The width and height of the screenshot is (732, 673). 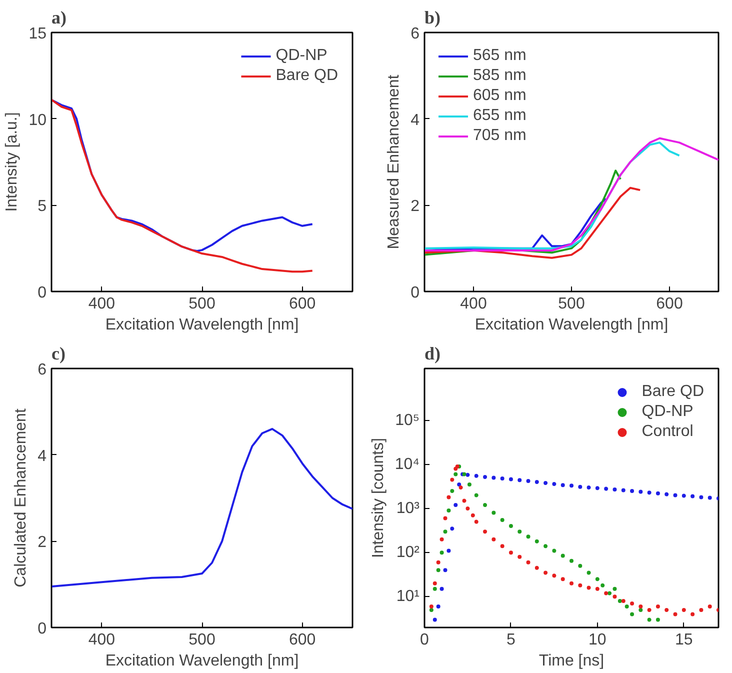 I want to click on y-axis-title: Calculated Enhancement, so click(x=21, y=498).